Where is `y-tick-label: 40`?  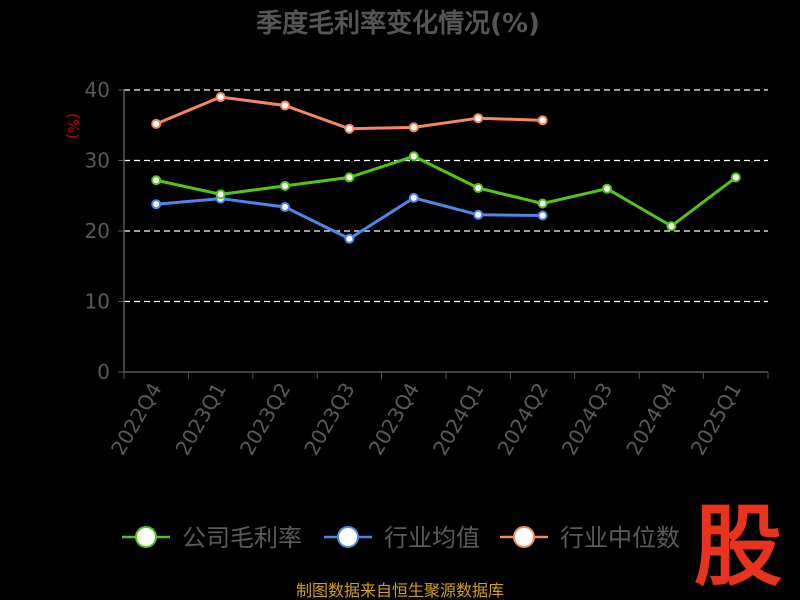 y-tick-label: 40 is located at coordinates (97, 90).